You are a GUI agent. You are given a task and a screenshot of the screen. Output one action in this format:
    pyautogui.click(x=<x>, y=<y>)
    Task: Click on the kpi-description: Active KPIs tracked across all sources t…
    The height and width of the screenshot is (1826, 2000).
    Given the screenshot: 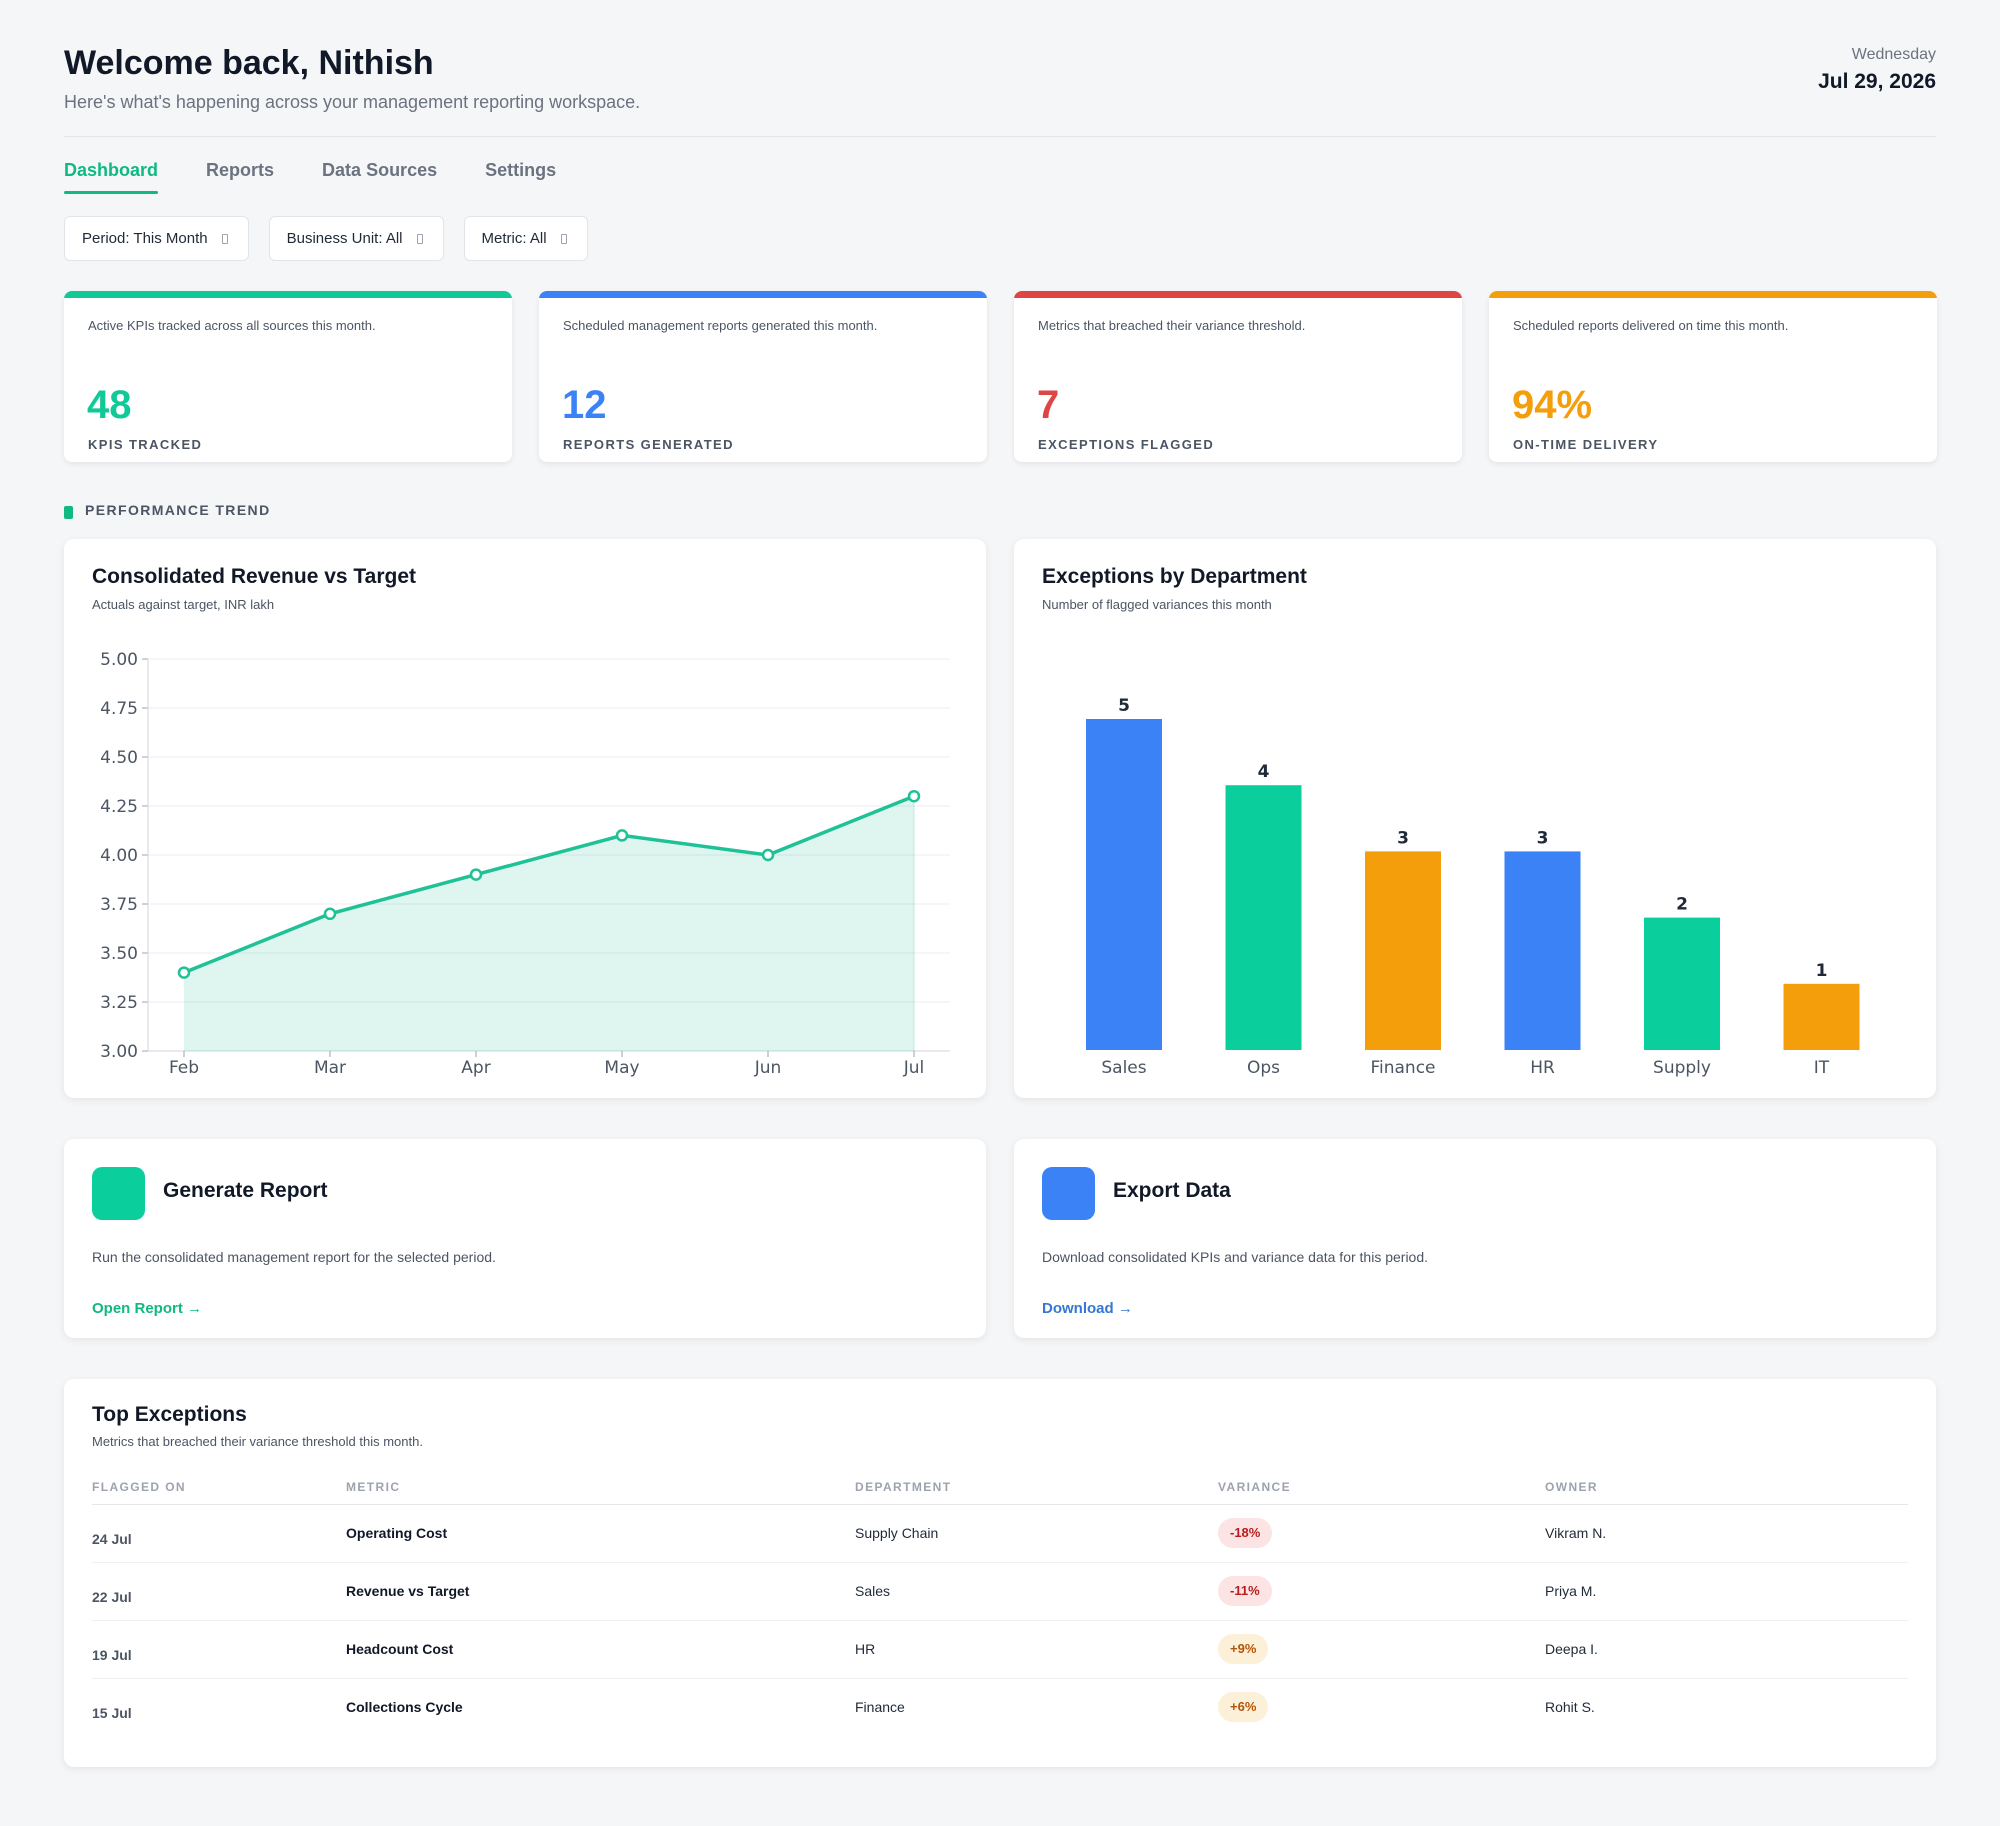 What is the action you would take?
    pyautogui.click(x=232, y=325)
    